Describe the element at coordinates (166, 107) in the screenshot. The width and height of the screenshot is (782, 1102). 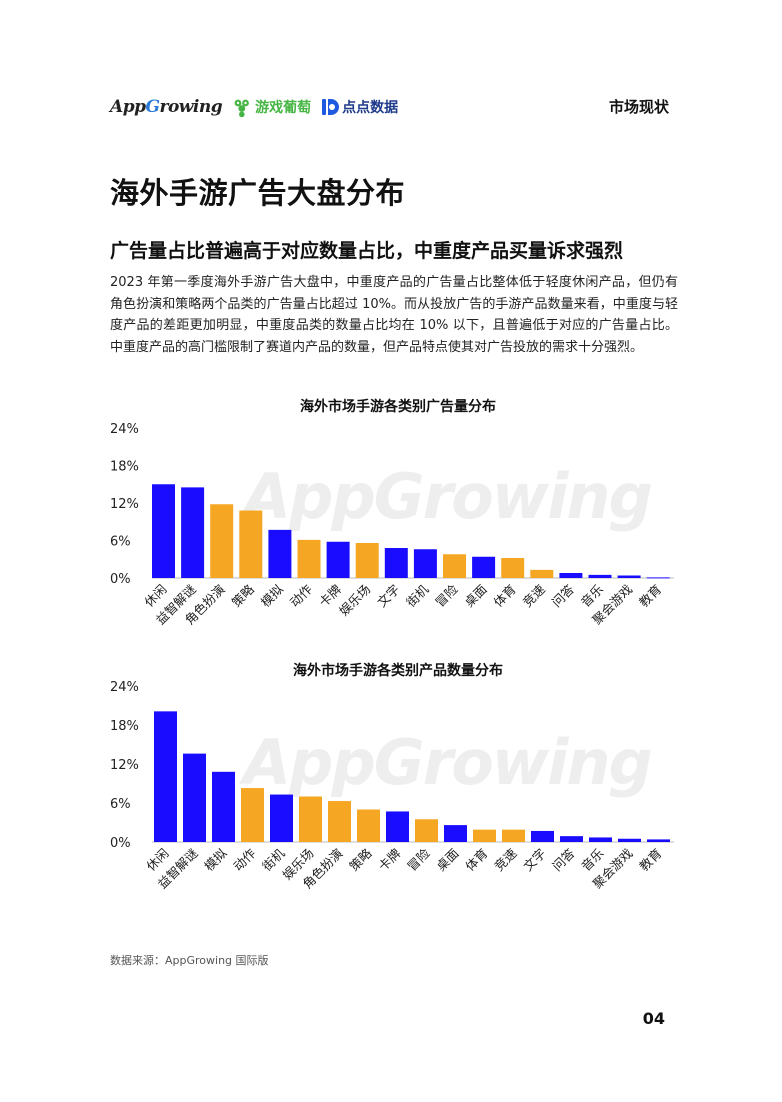
I see `appgrowing-logo: AppGrowing` at that location.